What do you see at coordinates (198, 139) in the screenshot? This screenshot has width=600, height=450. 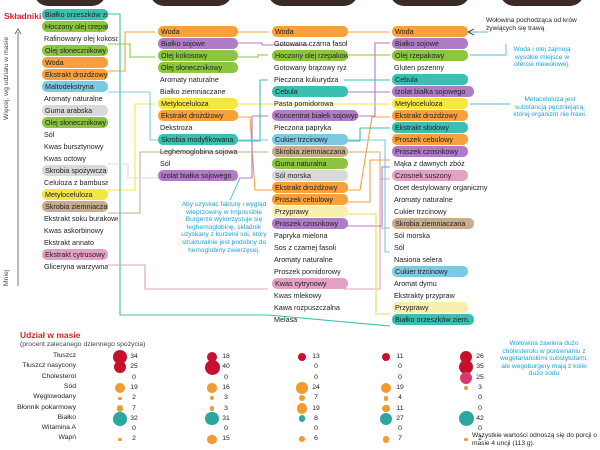 I see `ingredient-2-10: Skrobia modyfikowana` at bounding box center [198, 139].